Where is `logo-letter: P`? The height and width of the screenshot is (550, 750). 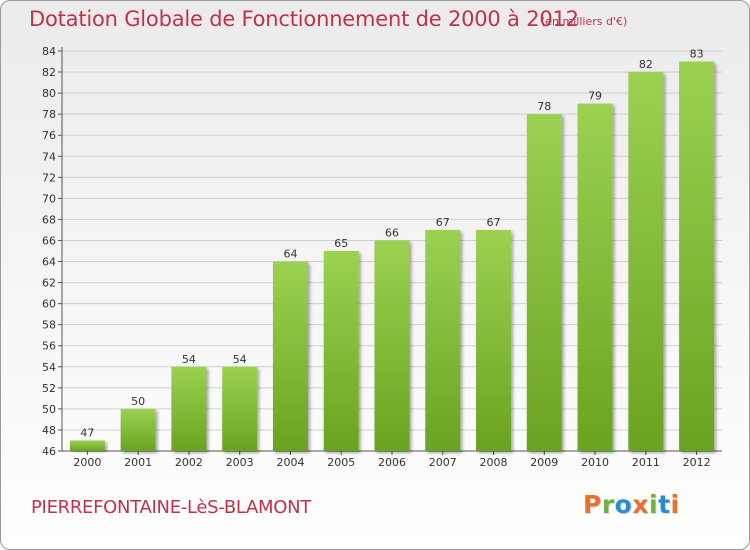 logo-letter: P is located at coordinates (592, 504).